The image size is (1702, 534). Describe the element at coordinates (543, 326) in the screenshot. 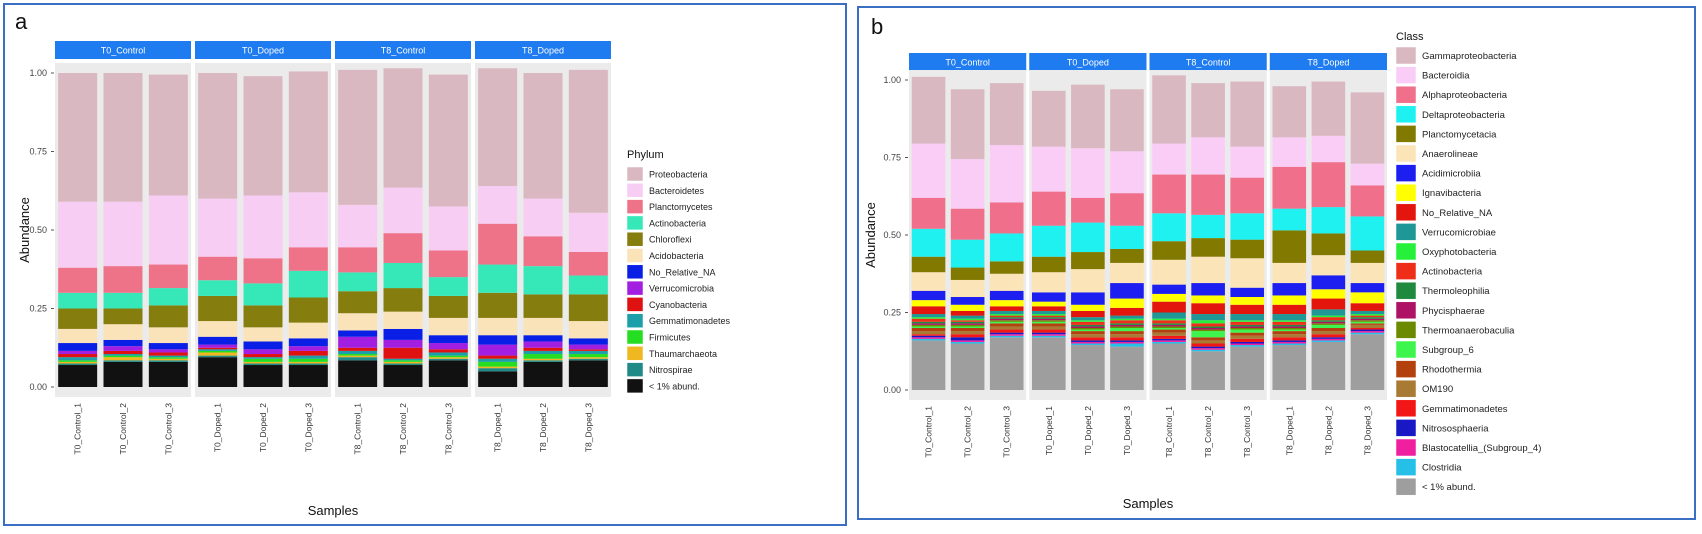

I see `bar-segment-acidobacteria` at that location.